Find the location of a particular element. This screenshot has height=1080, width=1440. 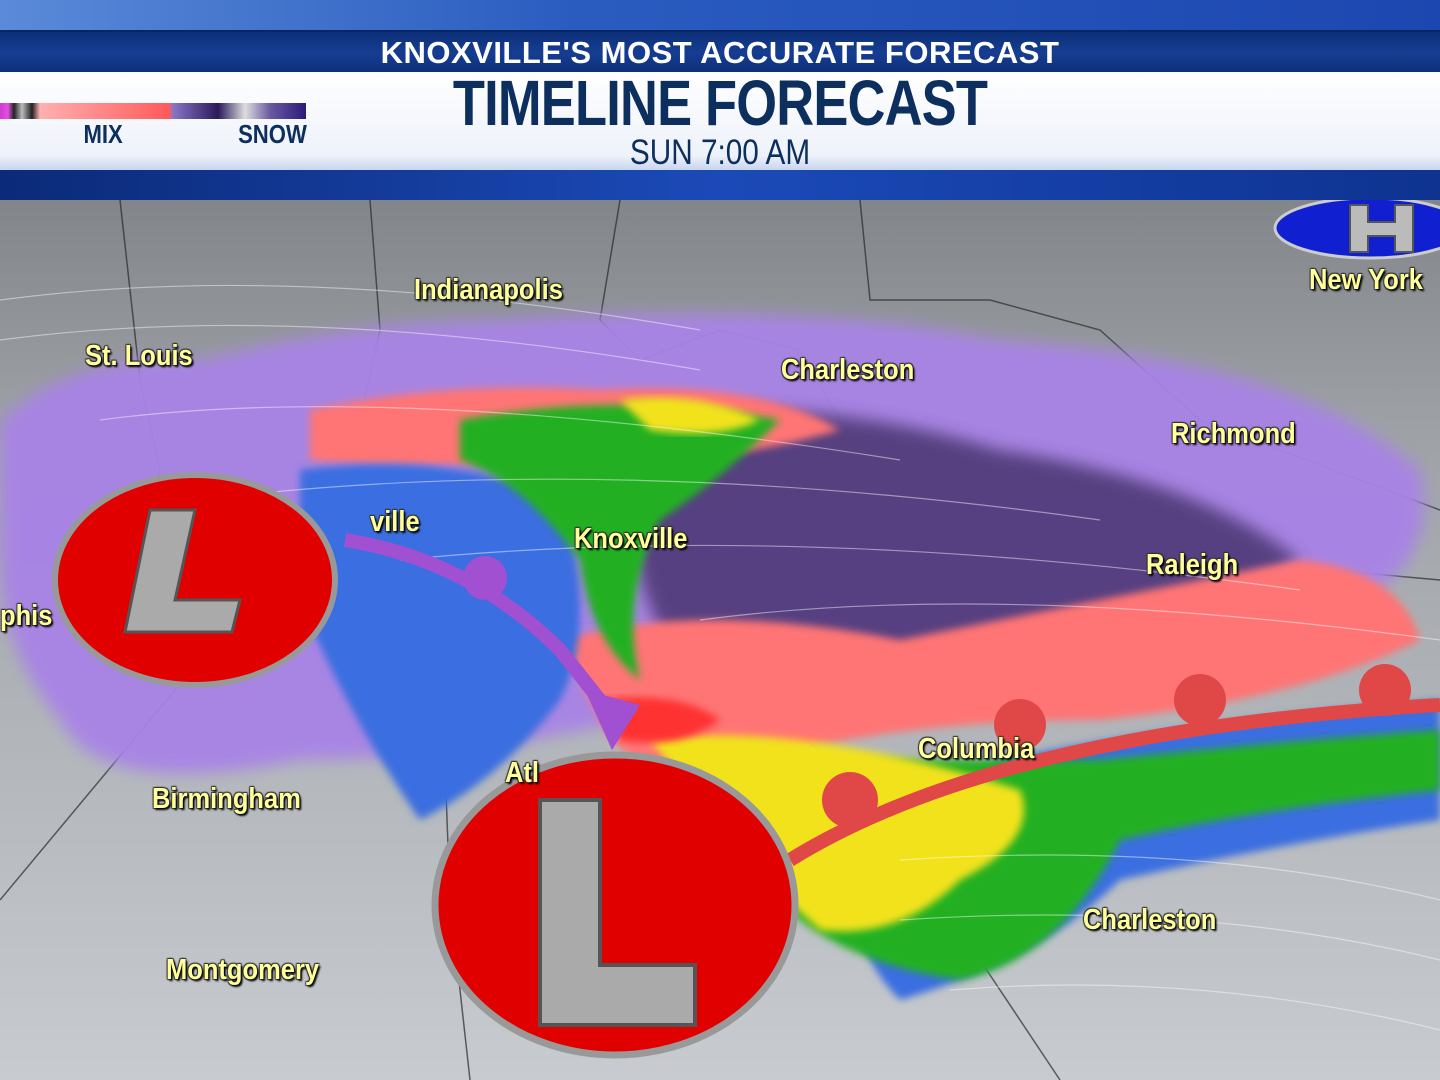

city-label: Indianapolis is located at coordinates (488, 290).